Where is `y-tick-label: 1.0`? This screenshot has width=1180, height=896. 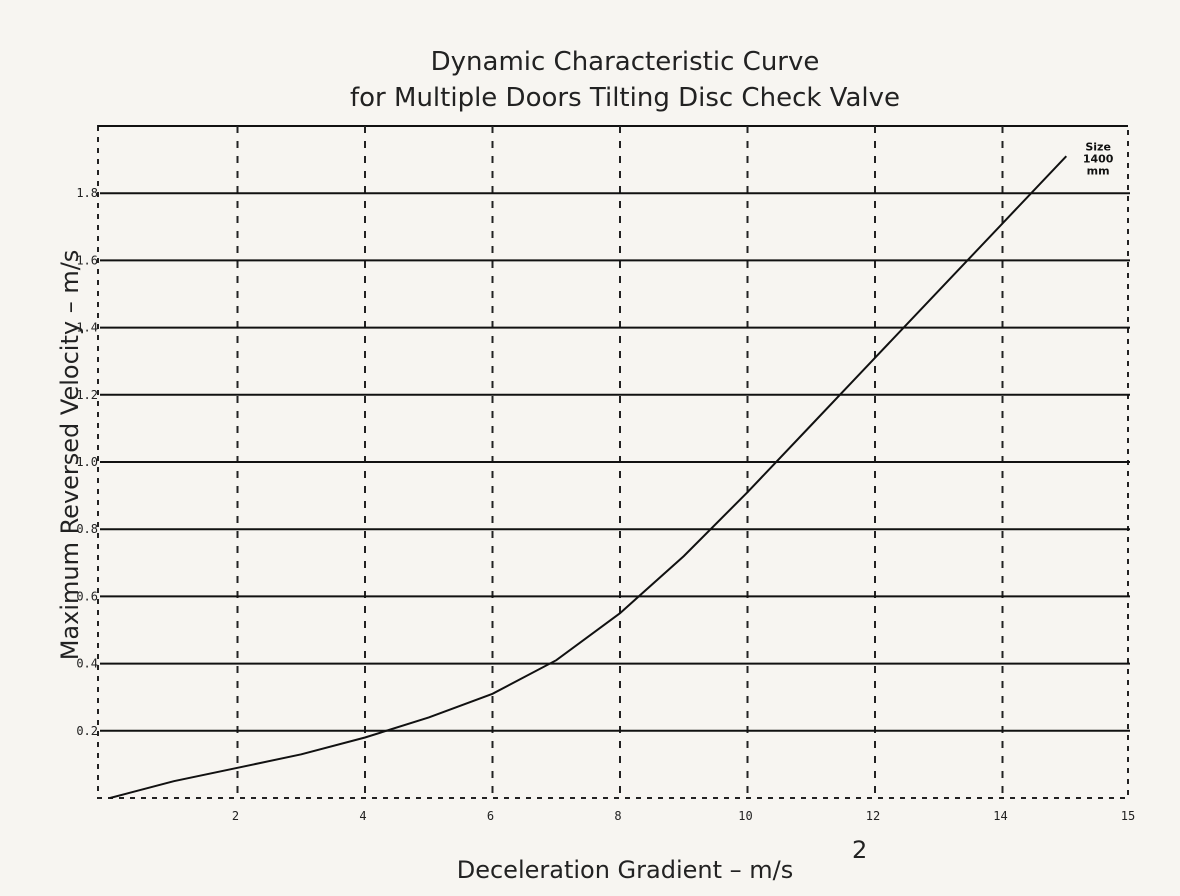
y-tick-label: 1.0 is located at coordinates (87, 462).